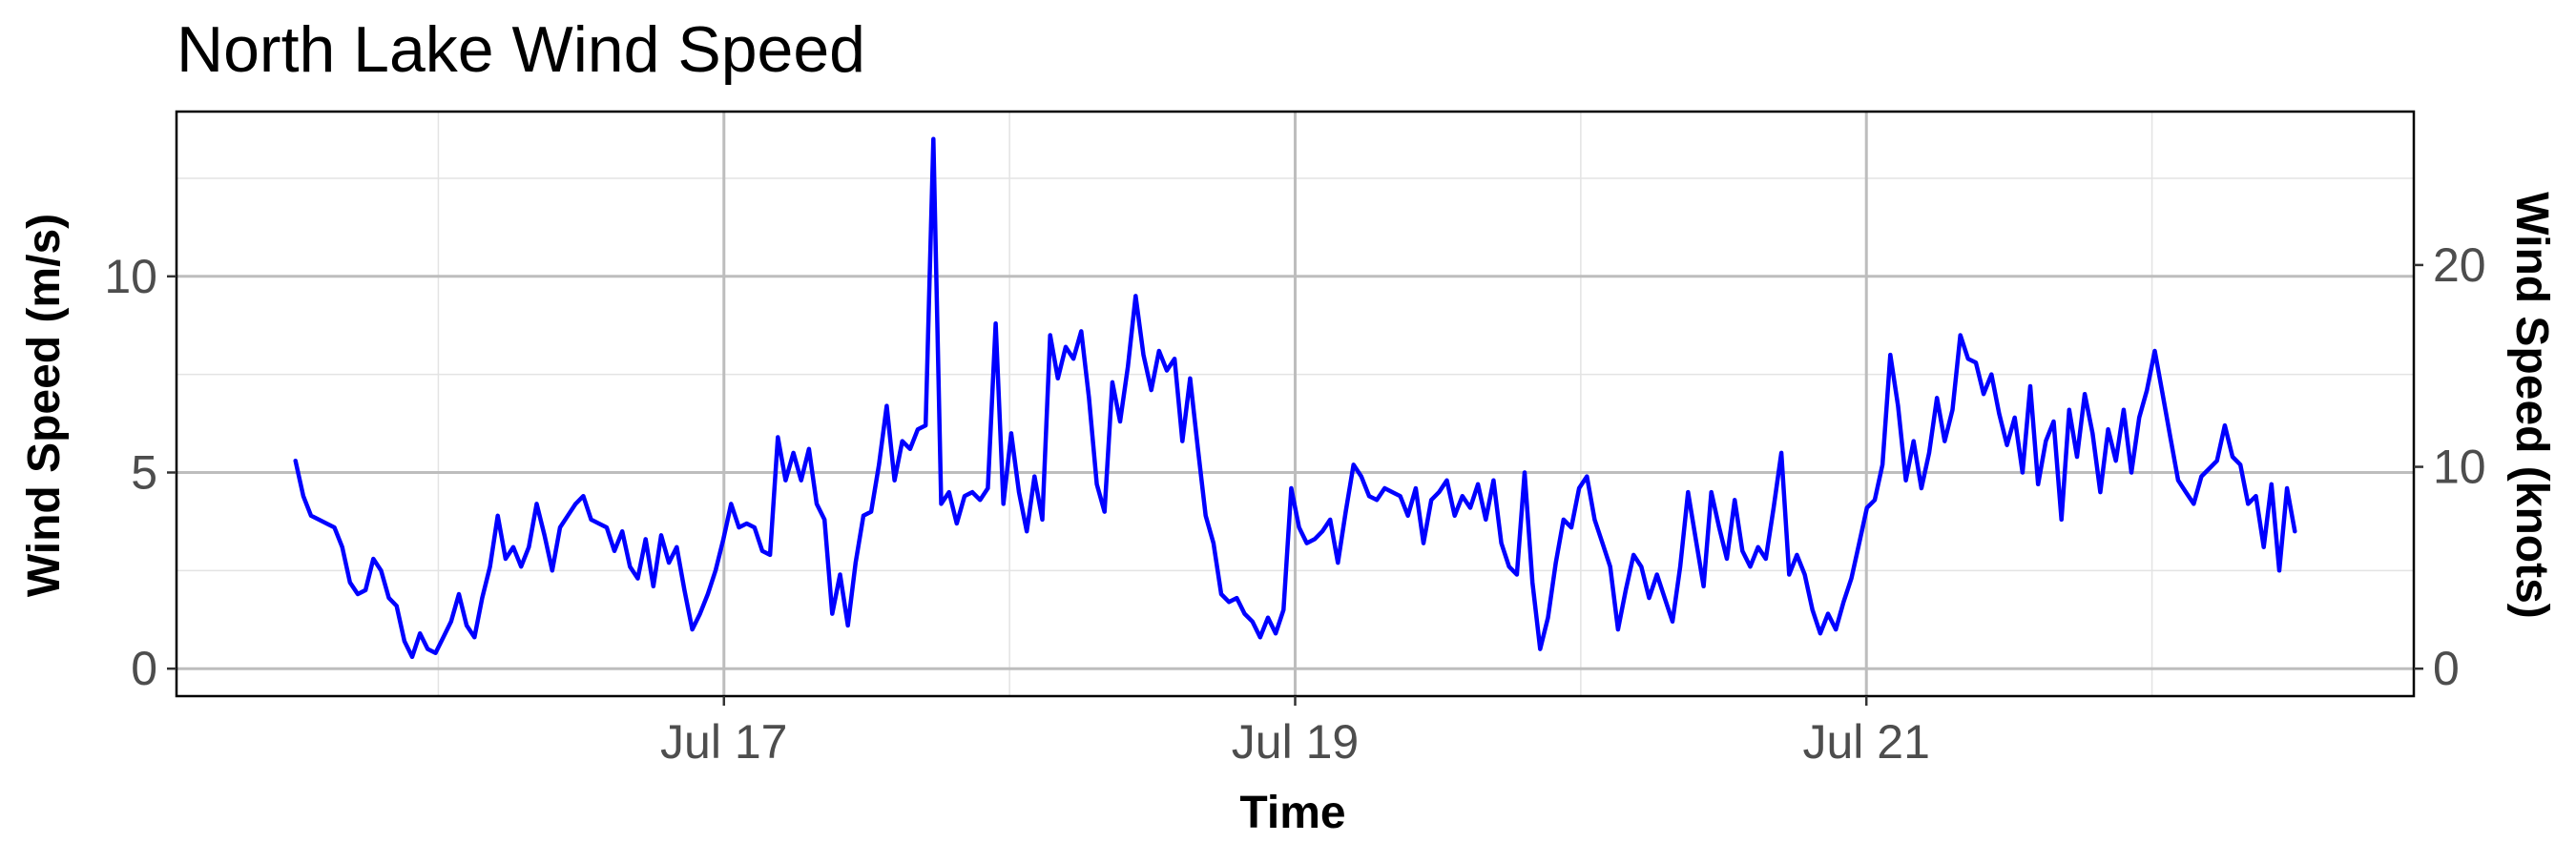  What do you see at coordinates (723, 742) in the screenshot?
I see `x-tick-label: Jul 17` at bounding box center [723, 742].